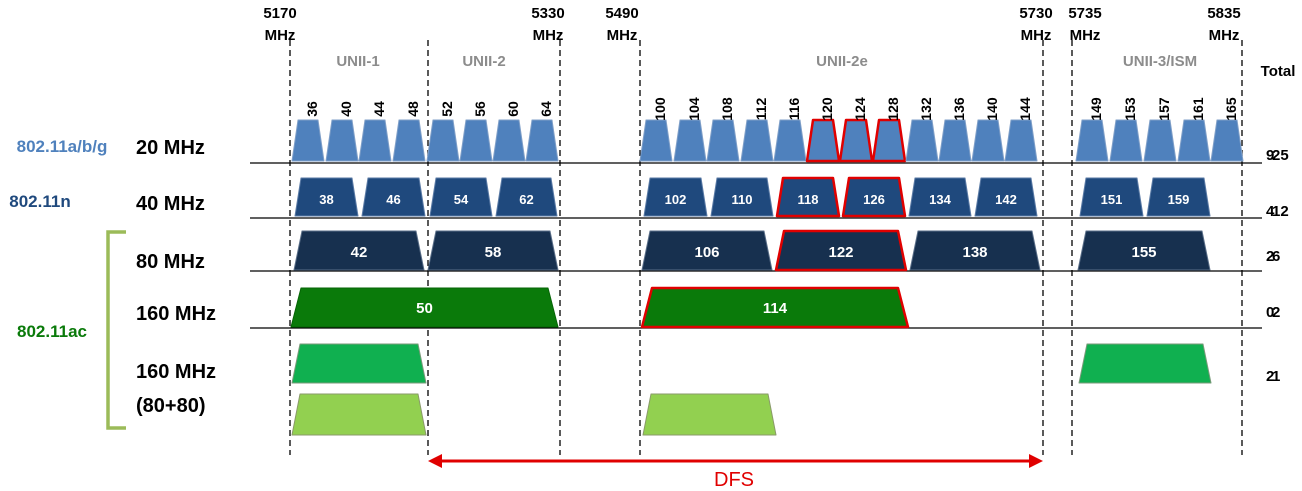  What do you see at coordinates (840, 252) in the screenshot?
I see `channel-80-mhz-label: 122` at bounding box center [840, 252].